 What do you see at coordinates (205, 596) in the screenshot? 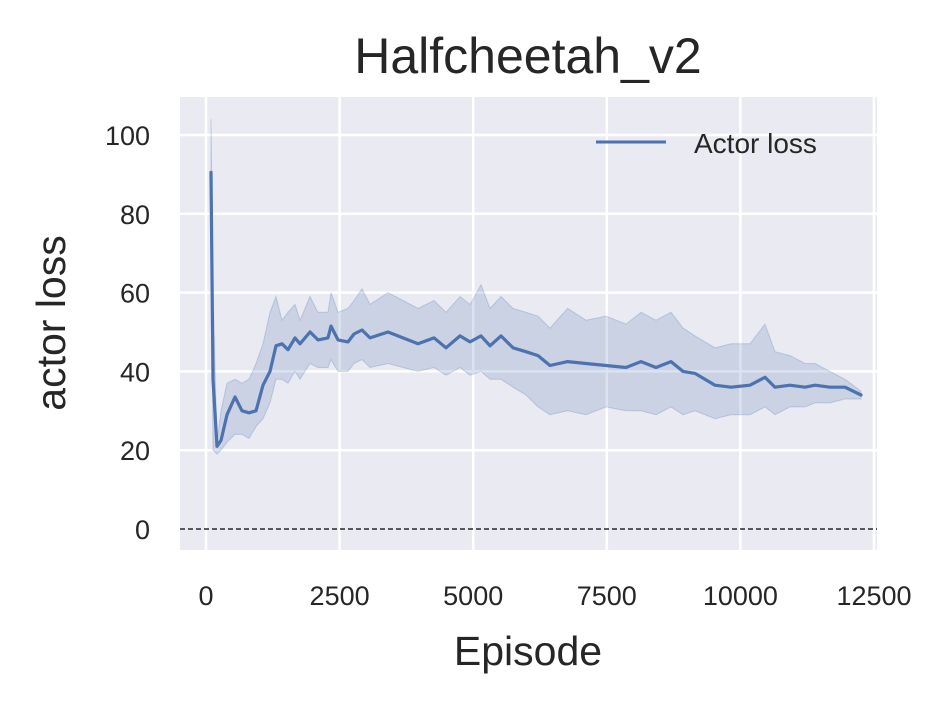
I see `x-tick-label: 0` at bounding box center [205, 596].